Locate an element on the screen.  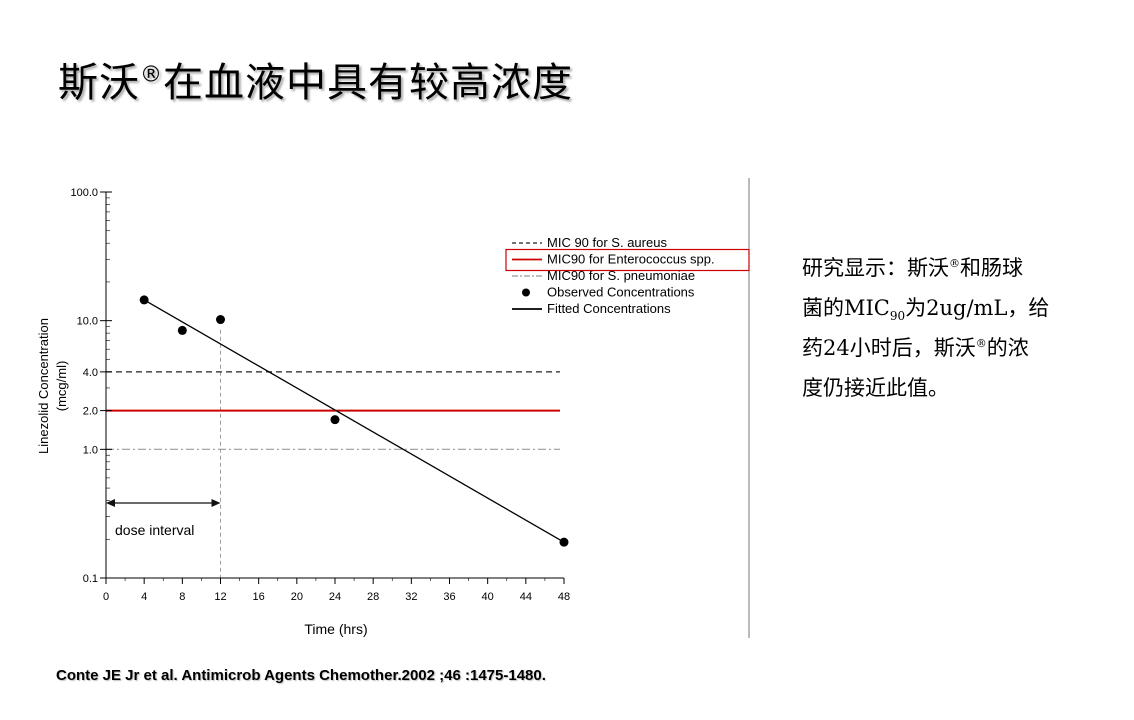
findings-line-1: 研究显示：斯沃®和肠球 is located at coordinates (952, 268).